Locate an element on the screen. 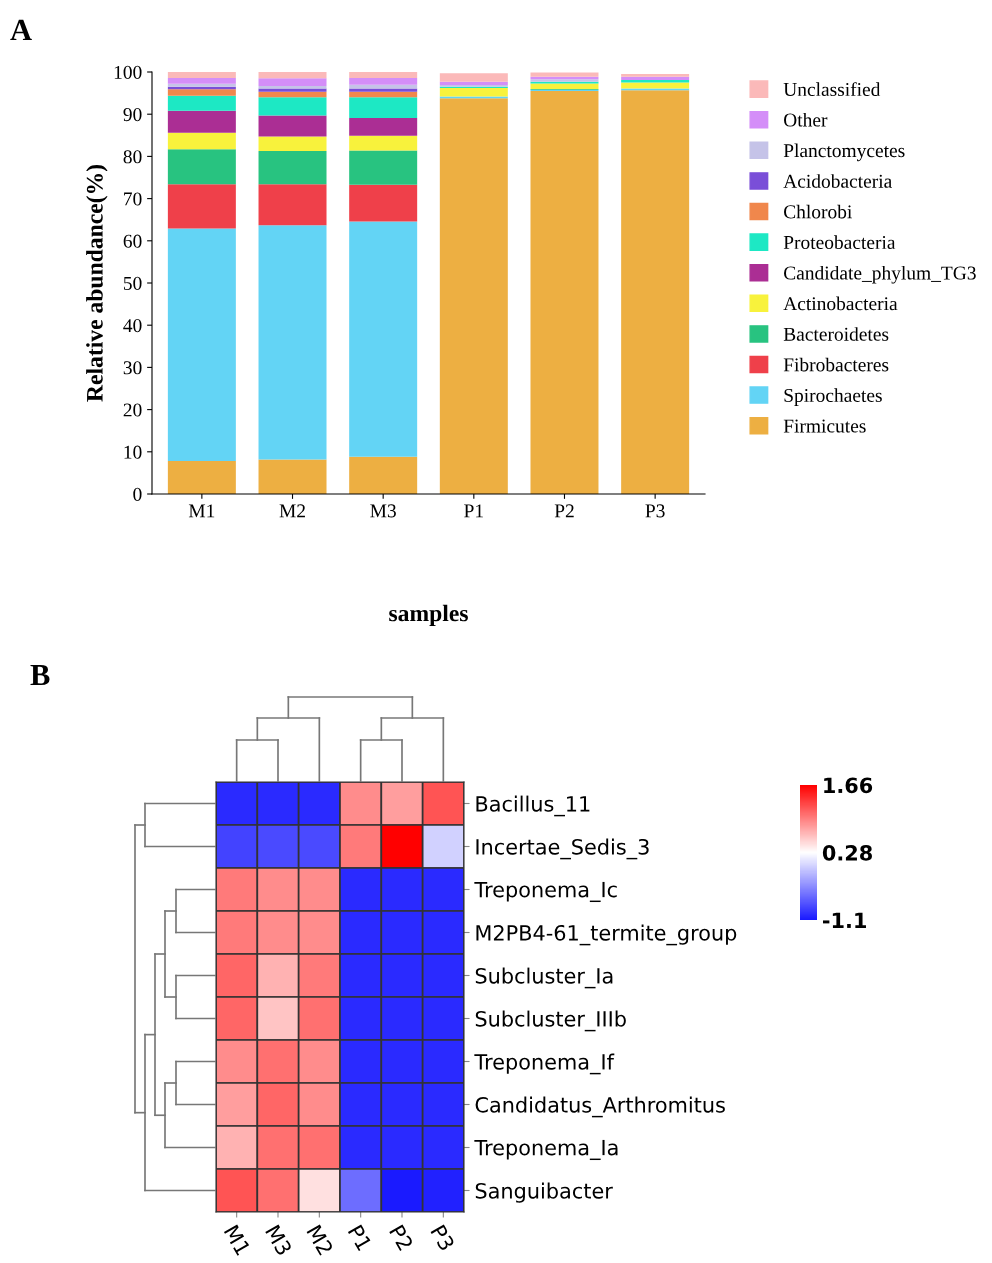  y-tick-label: Subcluster_Ia is located at coordinates (544, 978).